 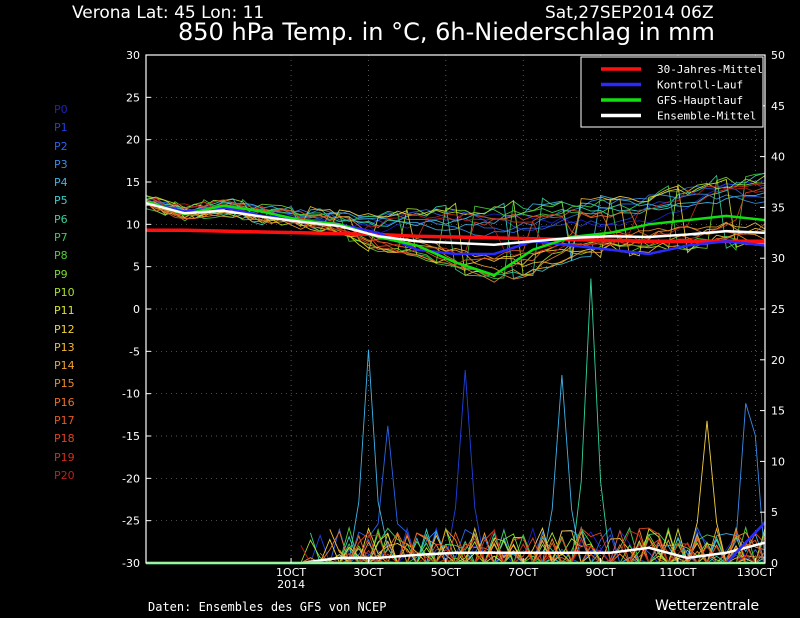 I want to click on right-tick-label: 20, so click(x=778, y=360).